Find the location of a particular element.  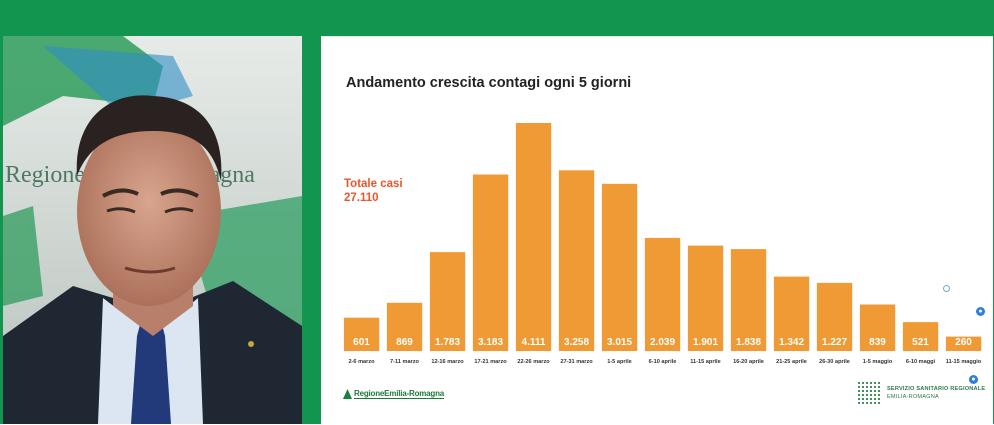

bar-value-label-13: 521 is located at coordinates (920, 342).